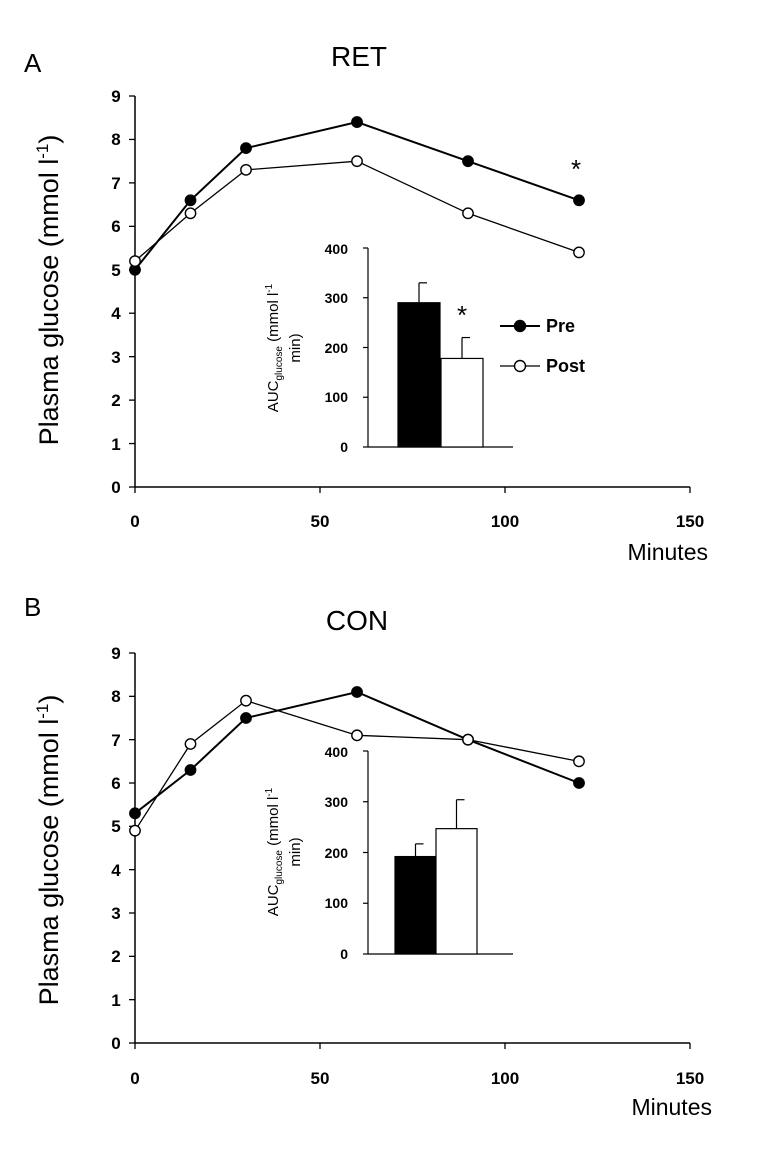 Image resolution: width=768 pixels, height=1162 pixels. I want to click on panel-a-inset-y-label: AUCglucose (mmol l-1, so click(274, 347).